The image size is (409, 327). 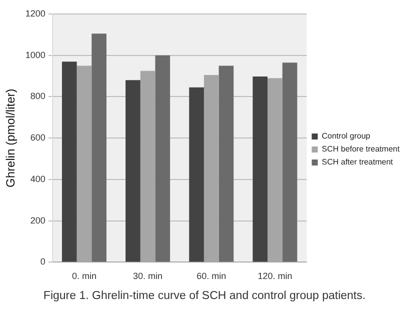 I want to click on legend-label: SCH before treatment, so click(x=361, y=149).